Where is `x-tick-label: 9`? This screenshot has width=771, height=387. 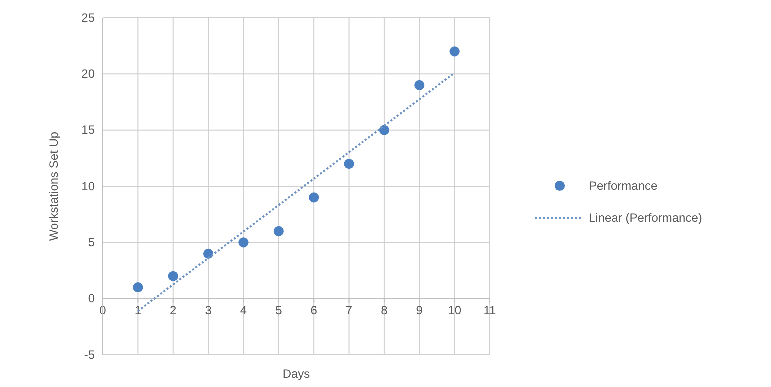
x-tick-label: 9 is located at coordinates (420, 310).